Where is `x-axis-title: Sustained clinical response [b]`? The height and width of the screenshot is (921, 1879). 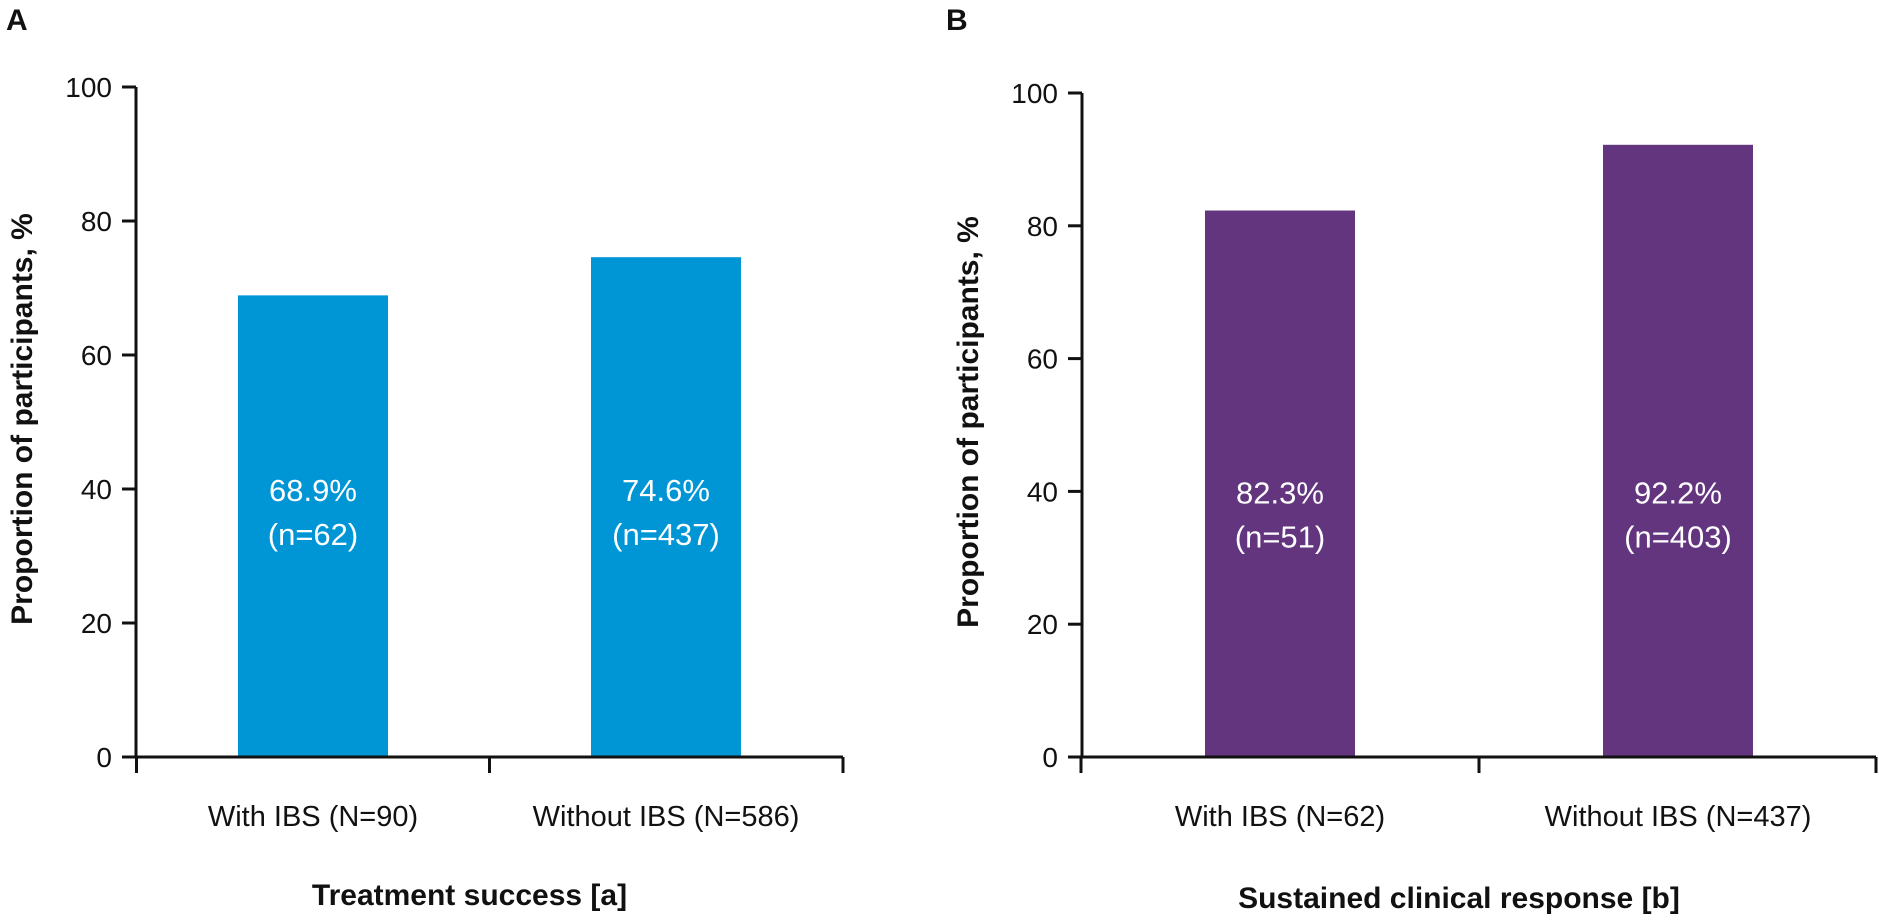
x-axis-title: Sustained clinical response [b] is located at coordinates (1459, 898).